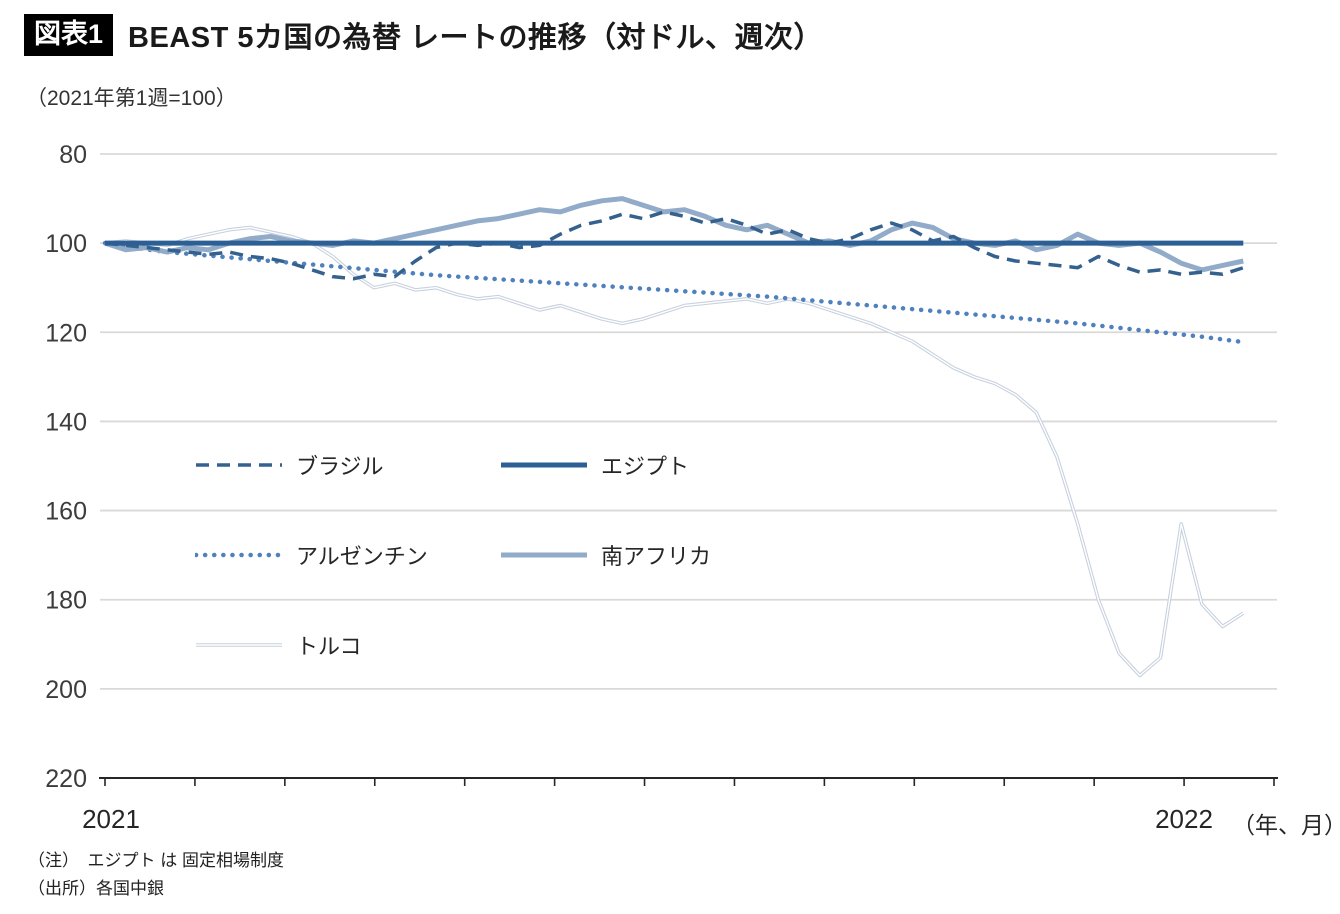  Describe the element at coordinates (1184, 819) in the screenshot. I see `x-axis-end-label: 2022` at that location.